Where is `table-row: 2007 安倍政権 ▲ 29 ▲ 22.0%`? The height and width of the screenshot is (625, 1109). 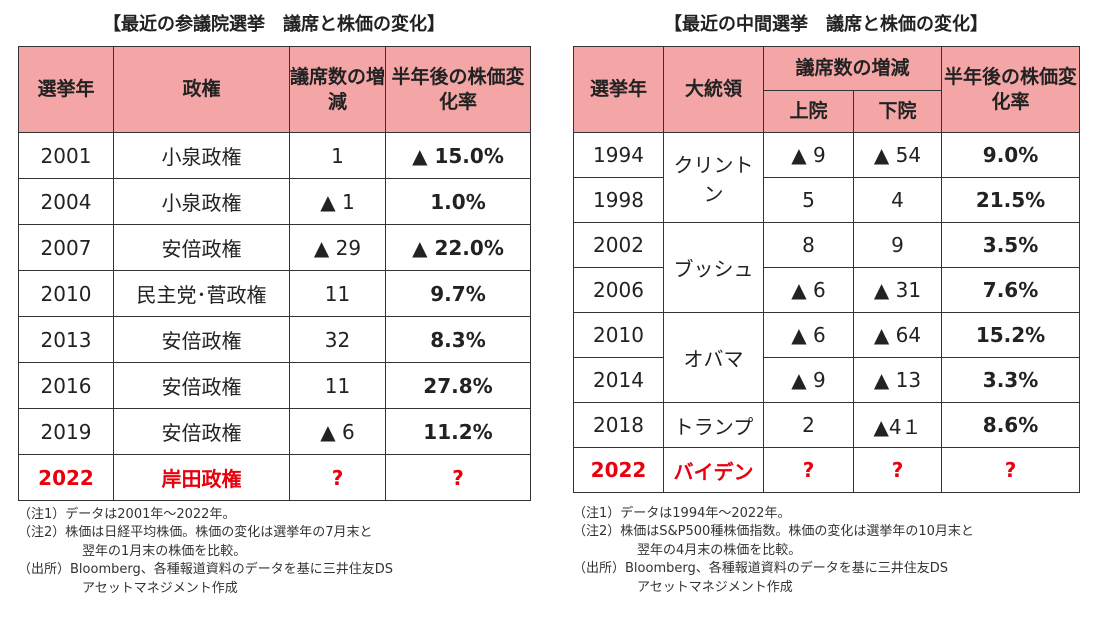 table-row: 2007 安倍政権 ▲ 29 ▲ 22.0% is located at coordinates (274, 247).